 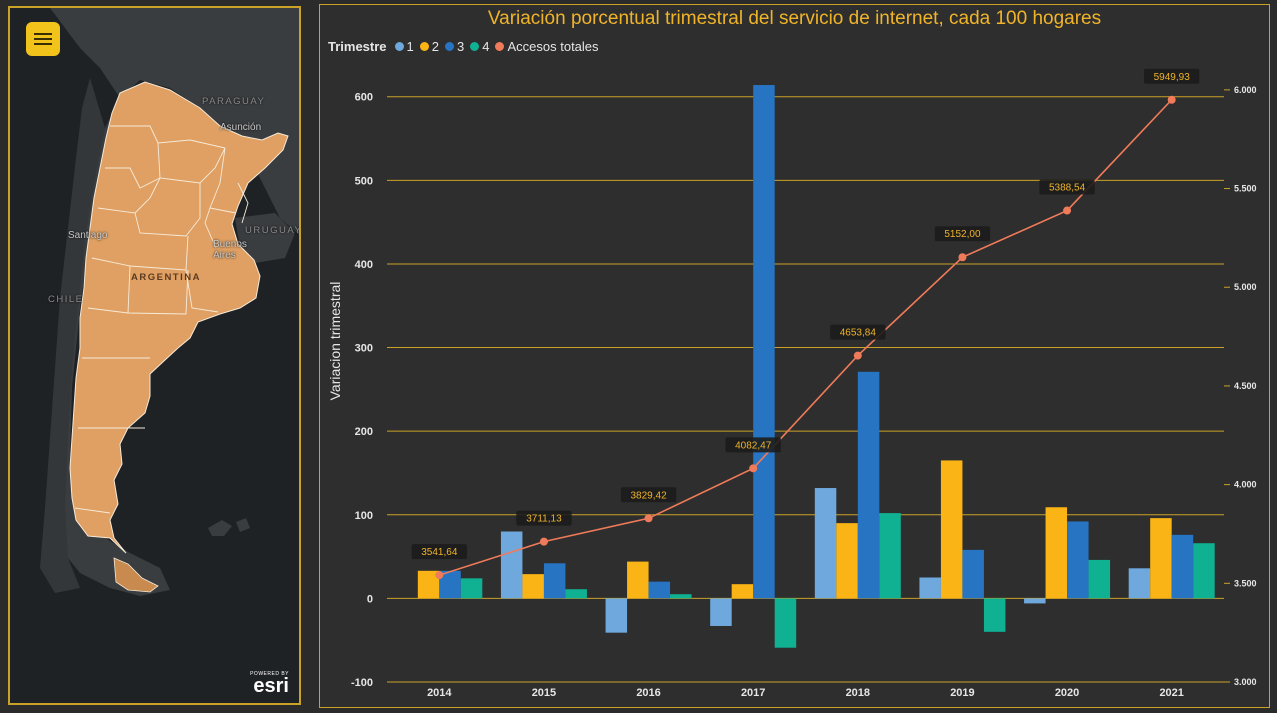 I want to click on x-tick-label: 2020, so click(x=1067, y=693).